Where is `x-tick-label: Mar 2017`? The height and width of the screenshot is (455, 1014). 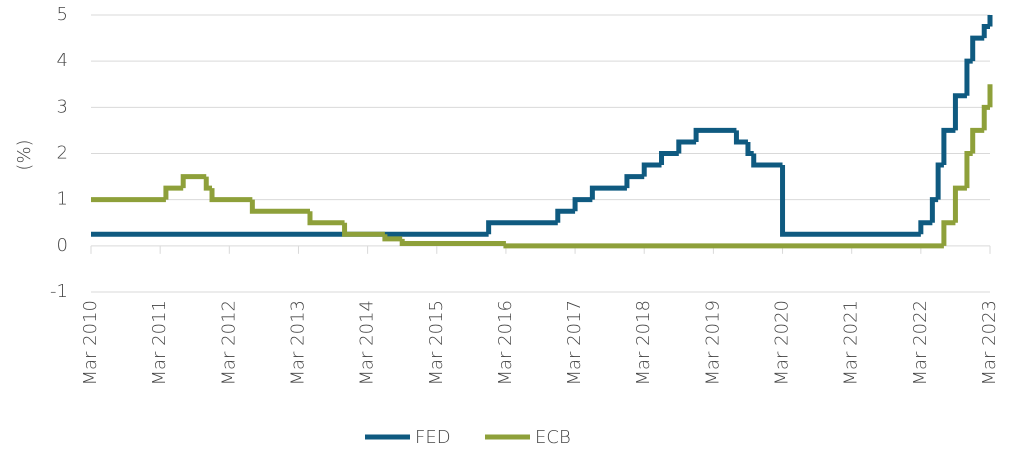 x-tick-label: Mar 2017 is located at coordinates (574, 343).